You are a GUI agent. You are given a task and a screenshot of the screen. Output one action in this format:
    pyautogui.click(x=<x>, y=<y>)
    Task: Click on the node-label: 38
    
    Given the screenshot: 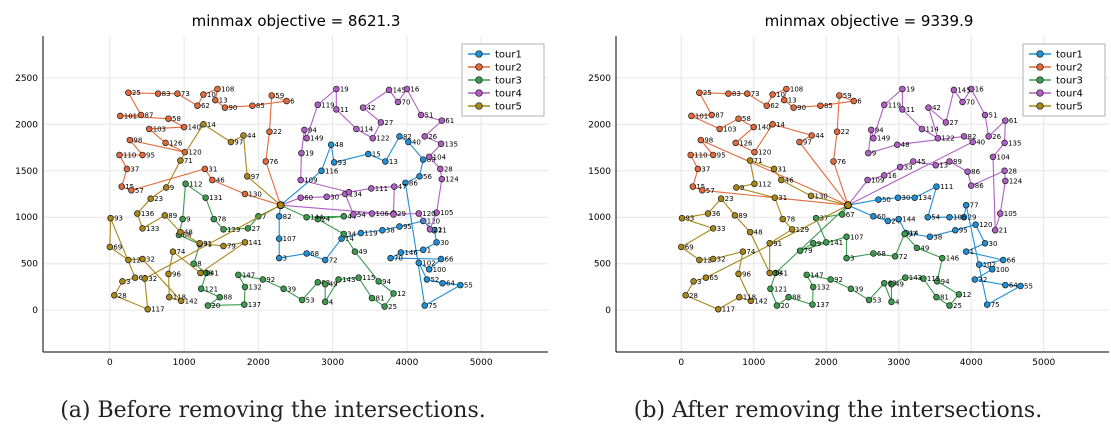 What is the action you would take?
    pyautogui.click(x=937, y=237)
    